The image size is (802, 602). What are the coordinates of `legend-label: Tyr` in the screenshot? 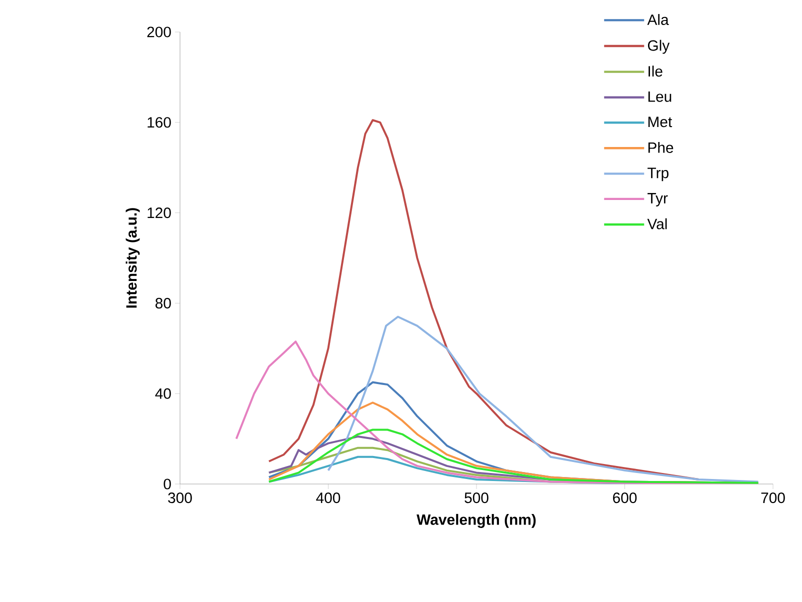 It's located at (658, 199).